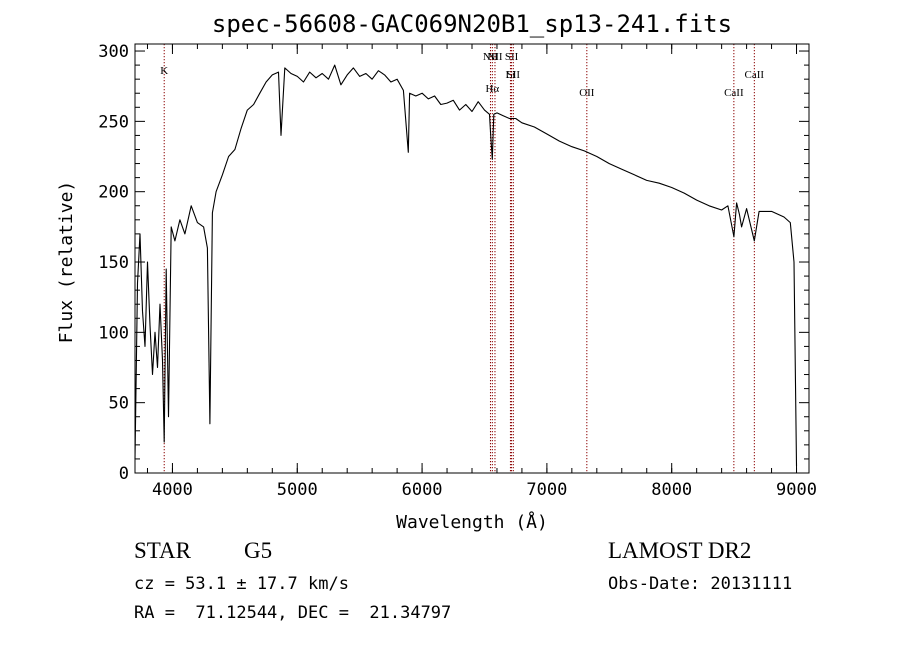 The width and height of the screenshot is (900, 649). What do you see at coordinates (66, 262) in the screenshot?
I see `y-axis-label: Flux (relative)` at bounding box center [66, 262].